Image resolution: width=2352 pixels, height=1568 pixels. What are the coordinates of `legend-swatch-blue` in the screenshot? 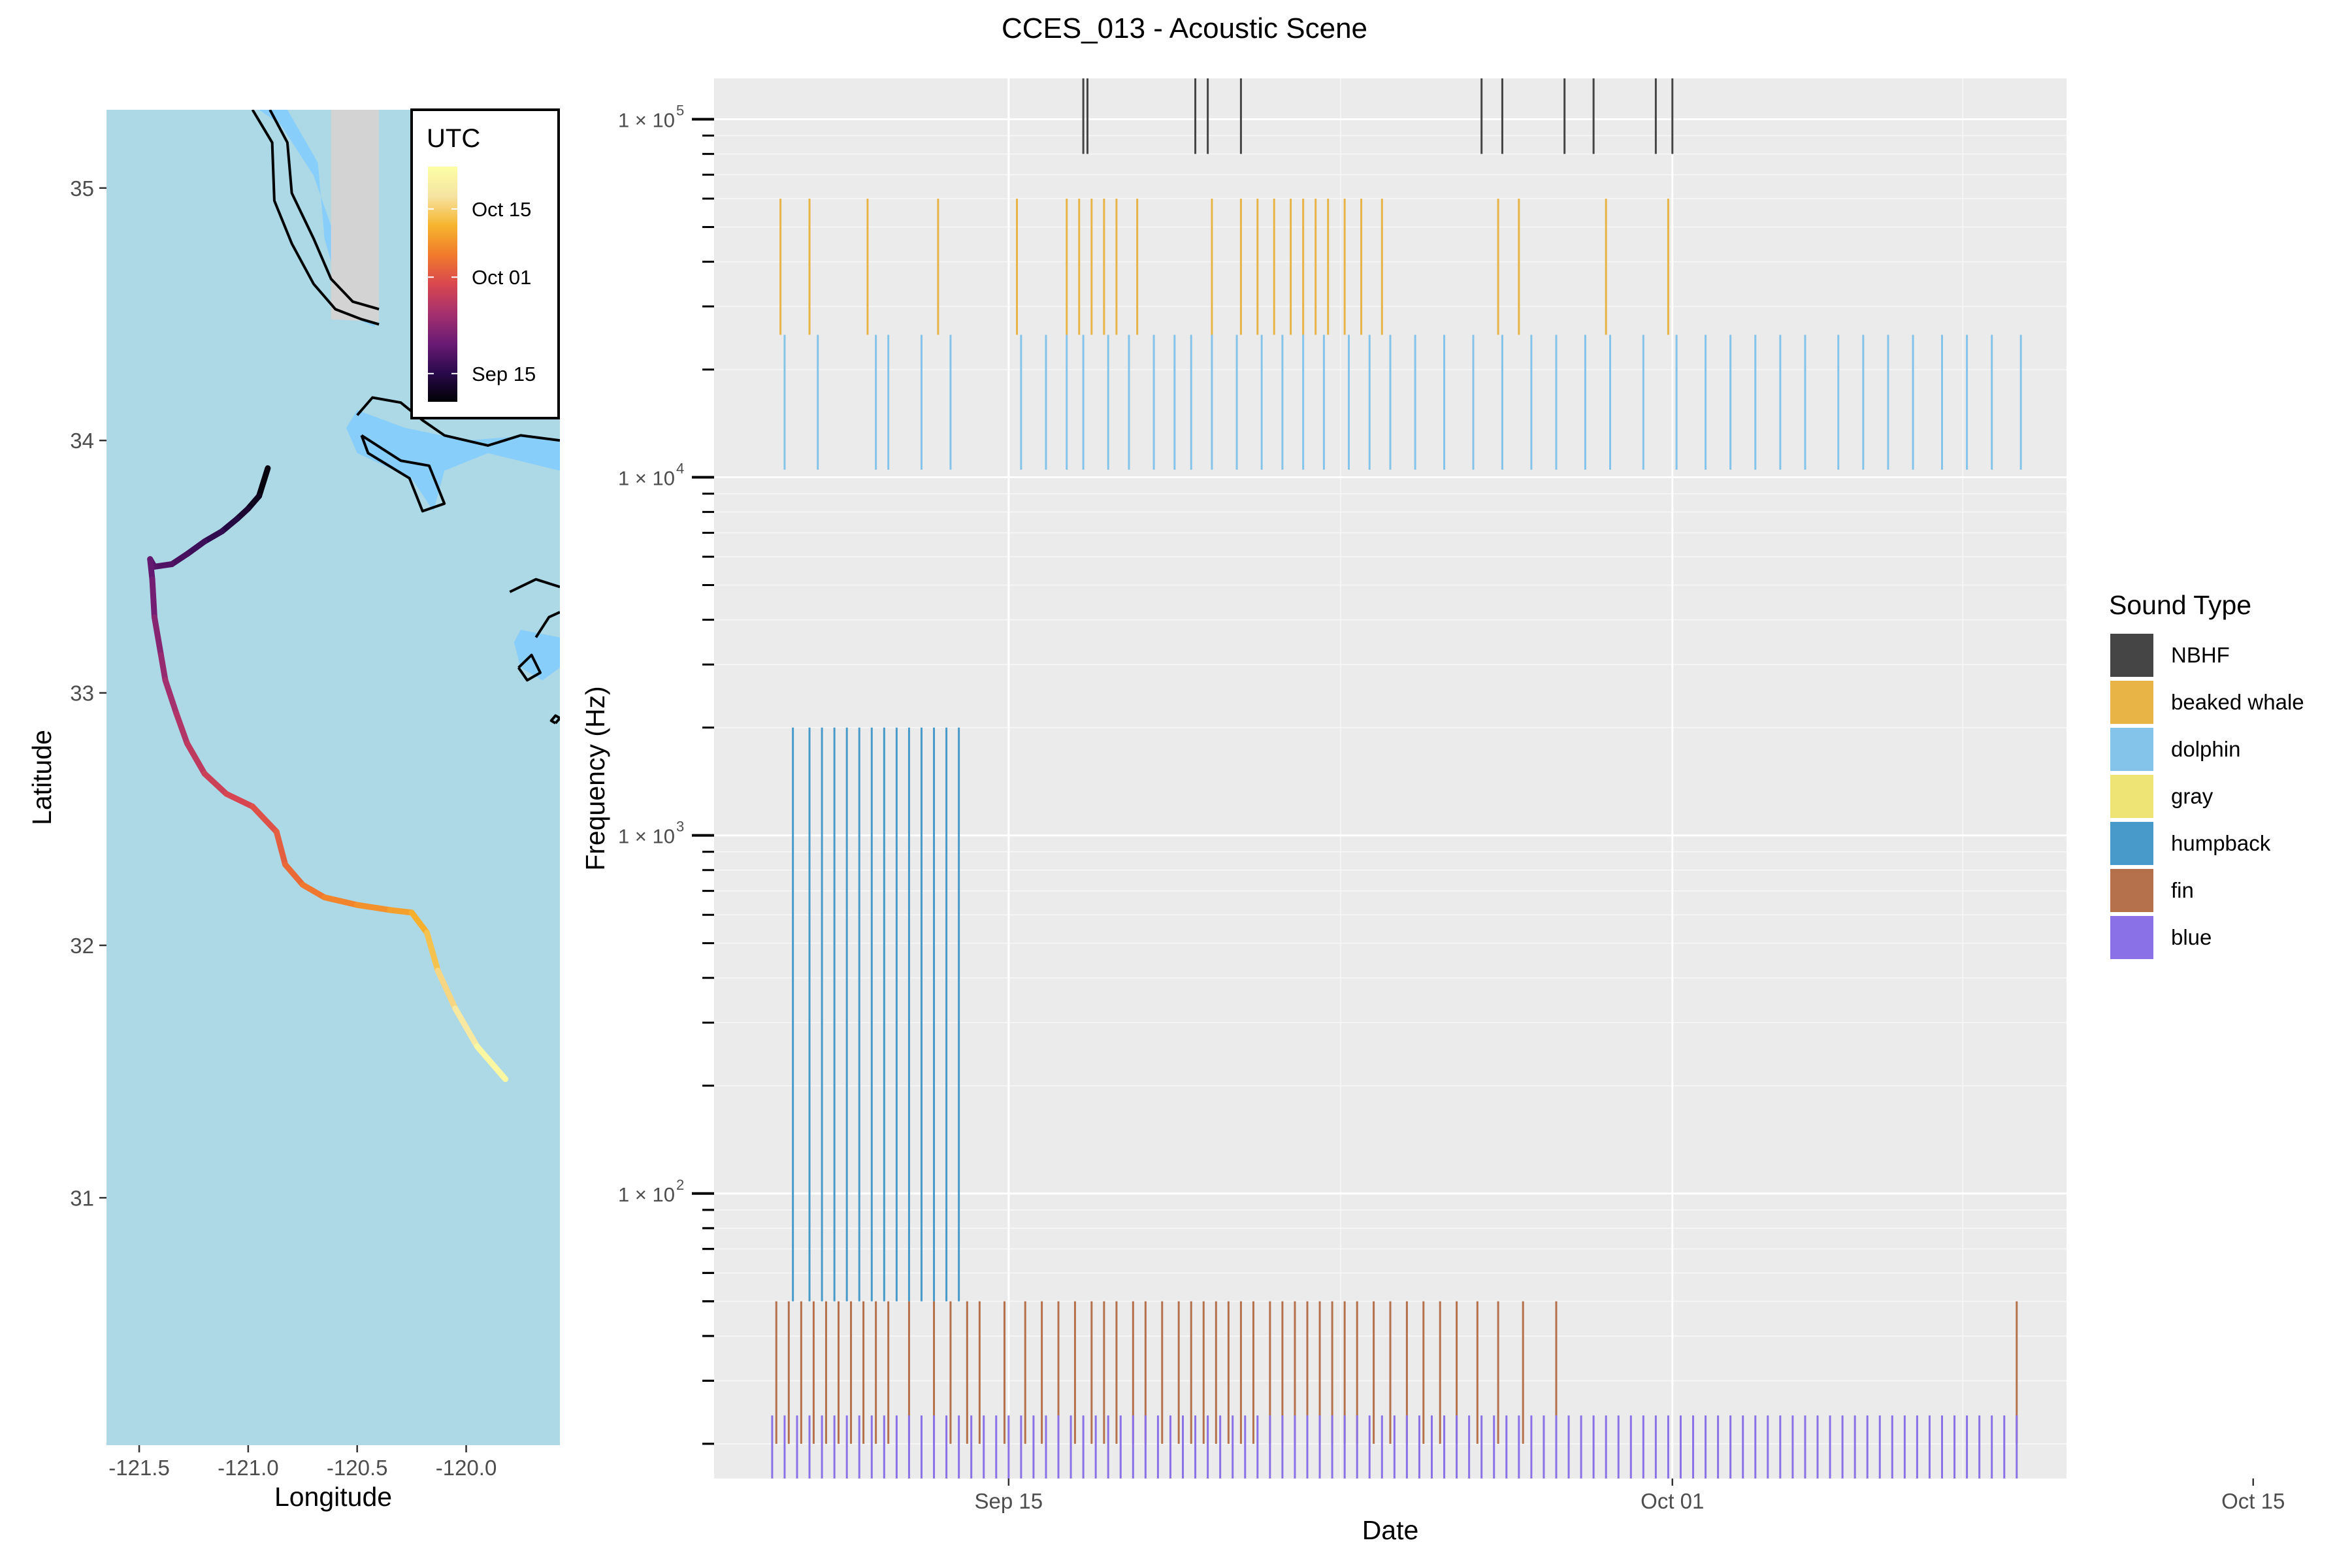 It's located at (2131, 937).